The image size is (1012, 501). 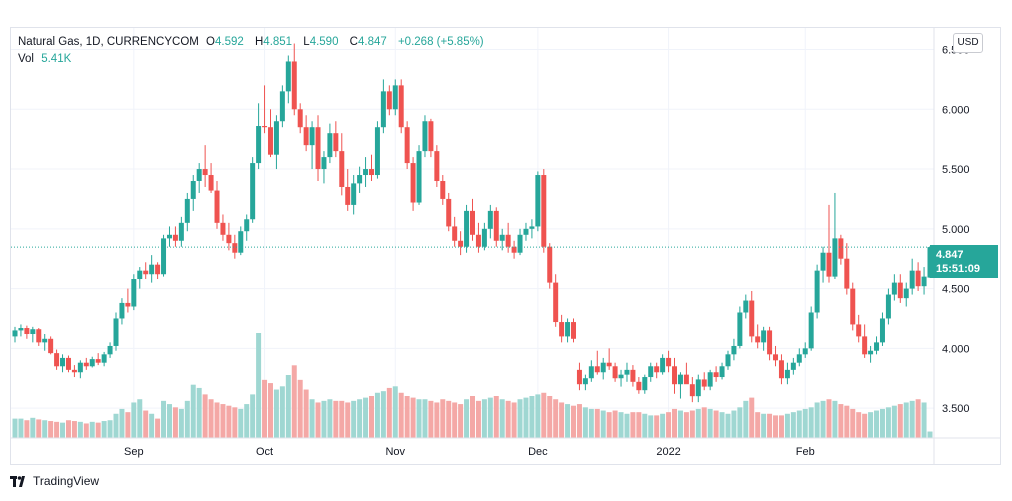 I want to click on x-tick-label: Dec, so click(x=538, y=452).